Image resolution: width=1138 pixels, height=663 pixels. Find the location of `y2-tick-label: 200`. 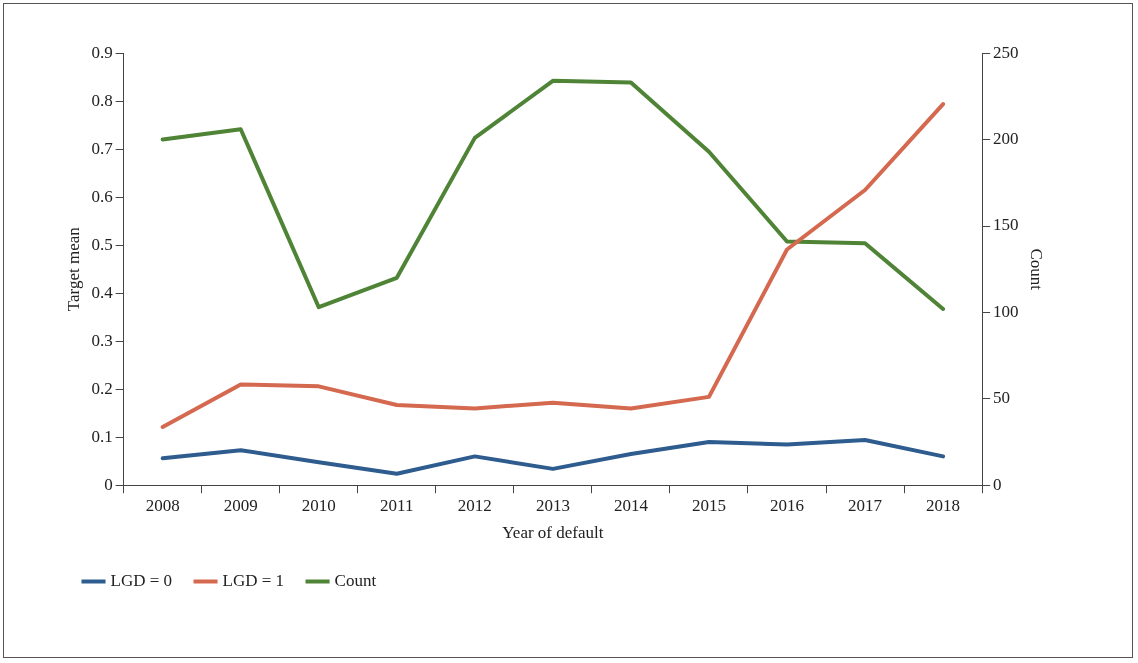

y2-tick-label: 200 is located at coordinates (1006, 139).